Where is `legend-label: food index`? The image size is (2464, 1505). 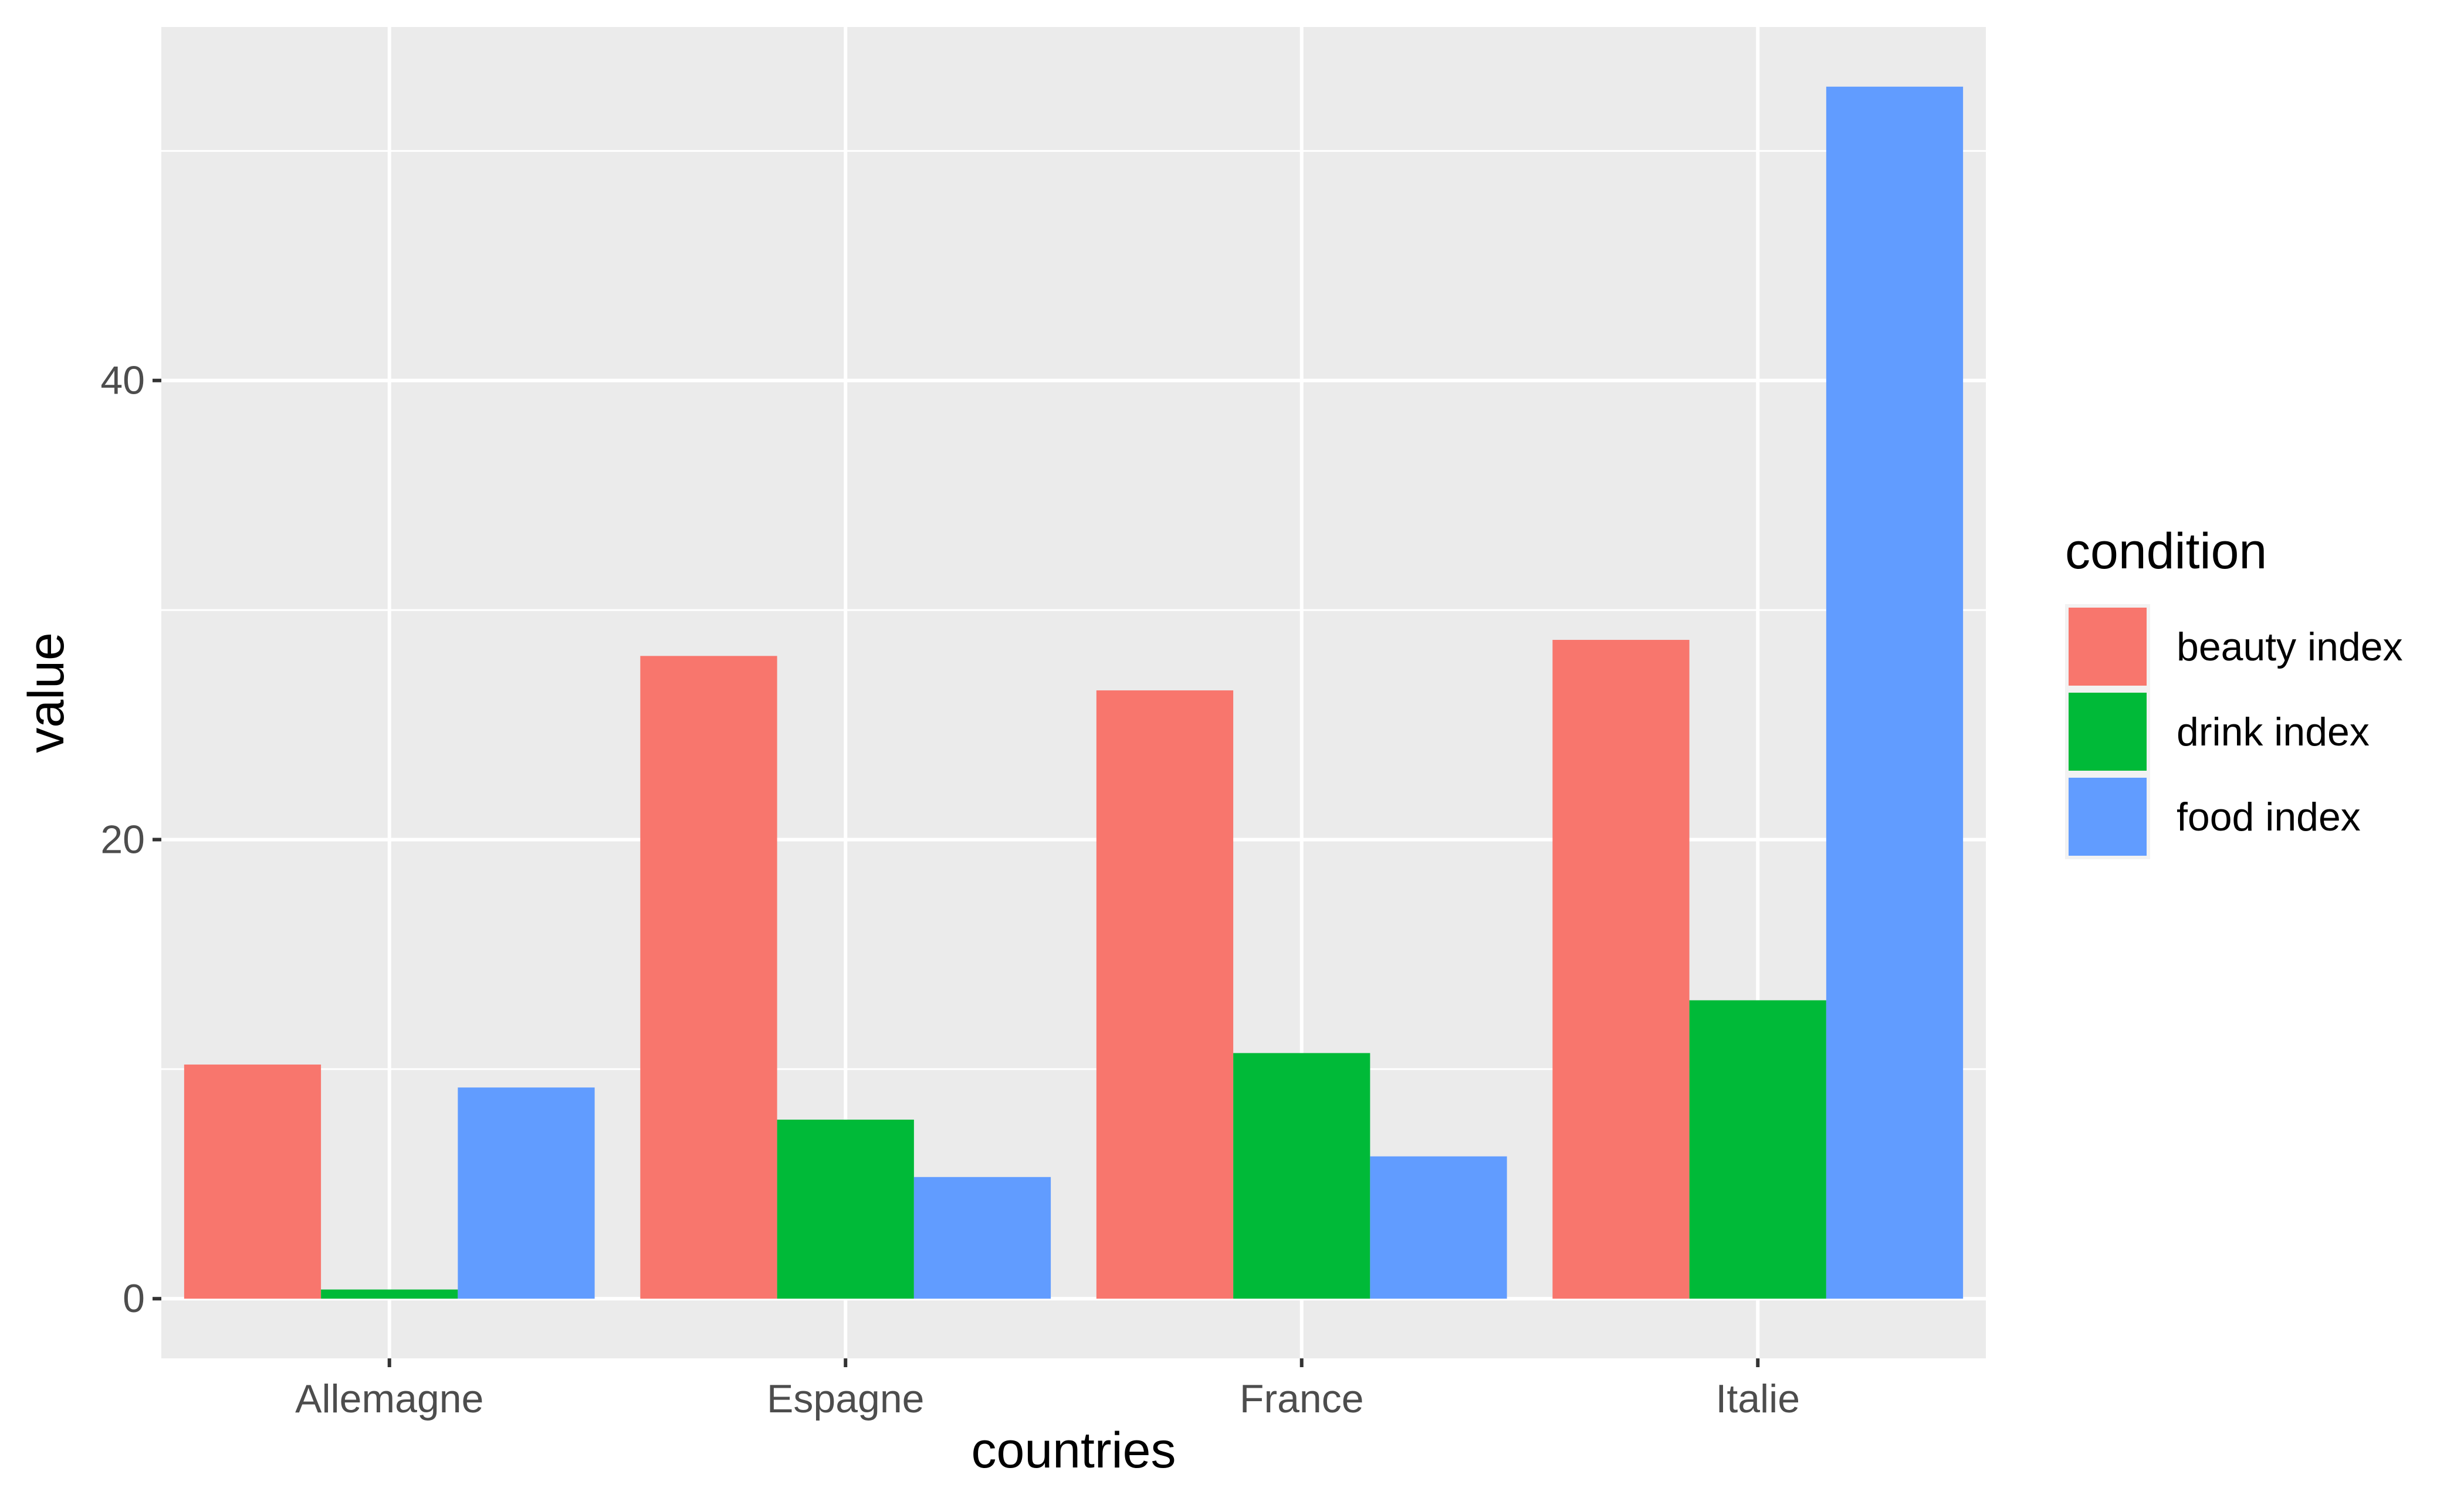
legend-label: food index is located at coordinates (2269, 817).